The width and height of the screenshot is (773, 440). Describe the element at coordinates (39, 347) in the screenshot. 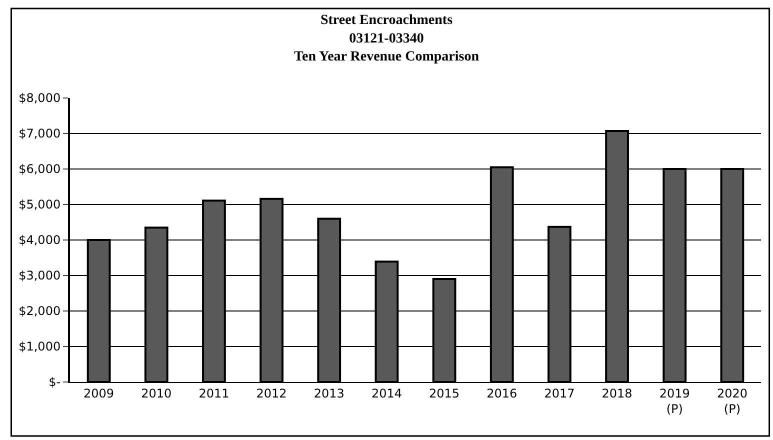

I see `y-tick-label: $1,000` at that location.